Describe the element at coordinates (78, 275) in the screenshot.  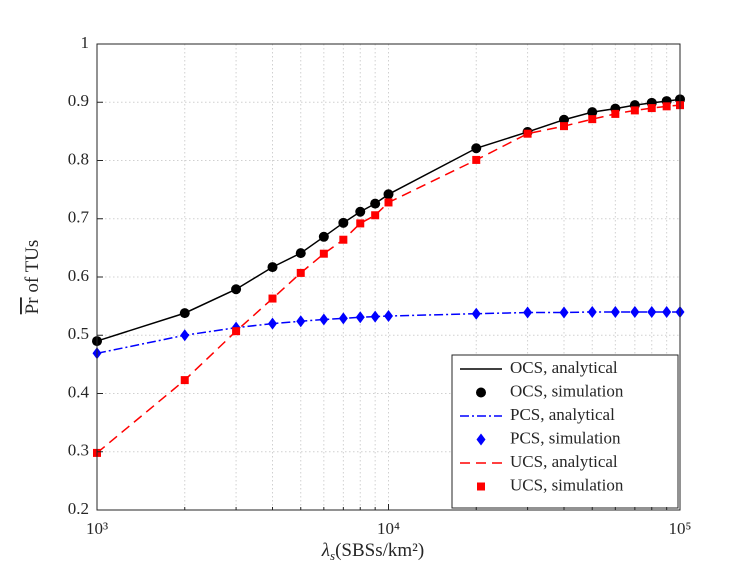
I see `y-tick-label: 0.6` at that location.